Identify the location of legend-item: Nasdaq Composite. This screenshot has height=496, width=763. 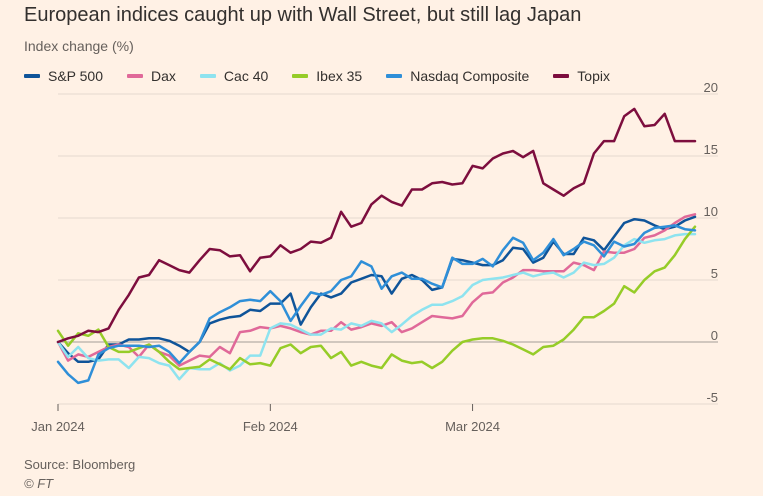
(457, 76).